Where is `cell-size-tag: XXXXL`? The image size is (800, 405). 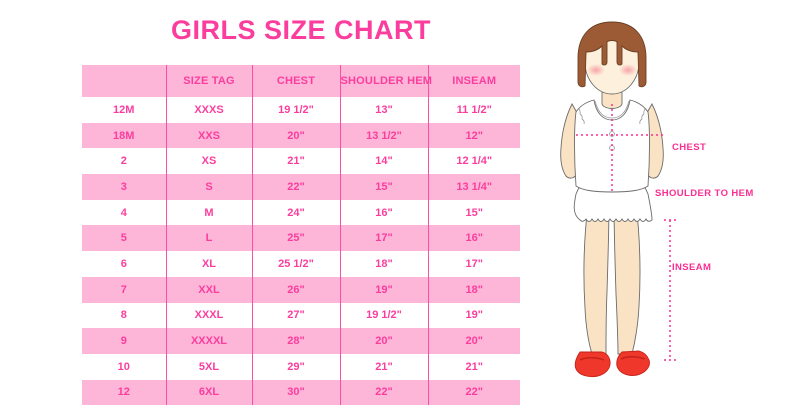 cell-size-tag: XXXXL is located at coordinates (208, 341).